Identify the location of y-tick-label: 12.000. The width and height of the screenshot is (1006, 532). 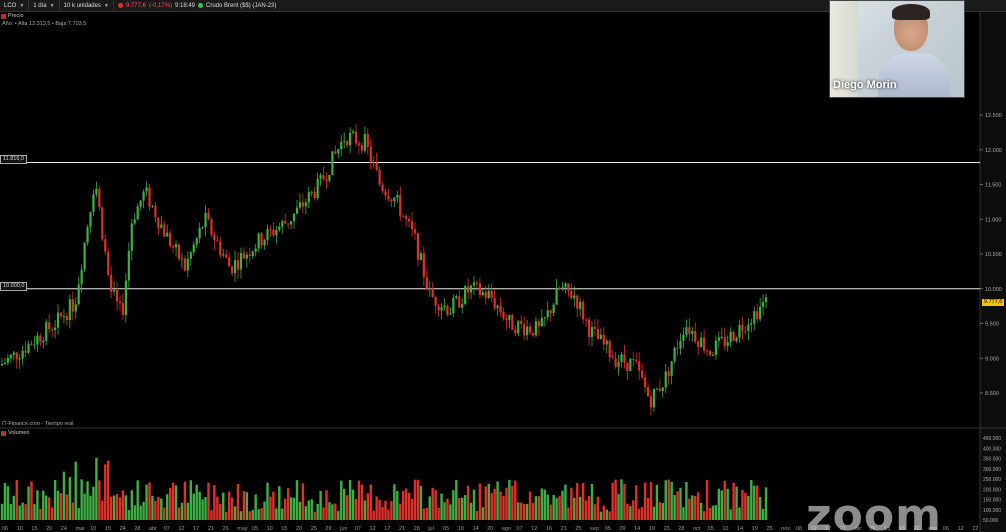
(993, 151).